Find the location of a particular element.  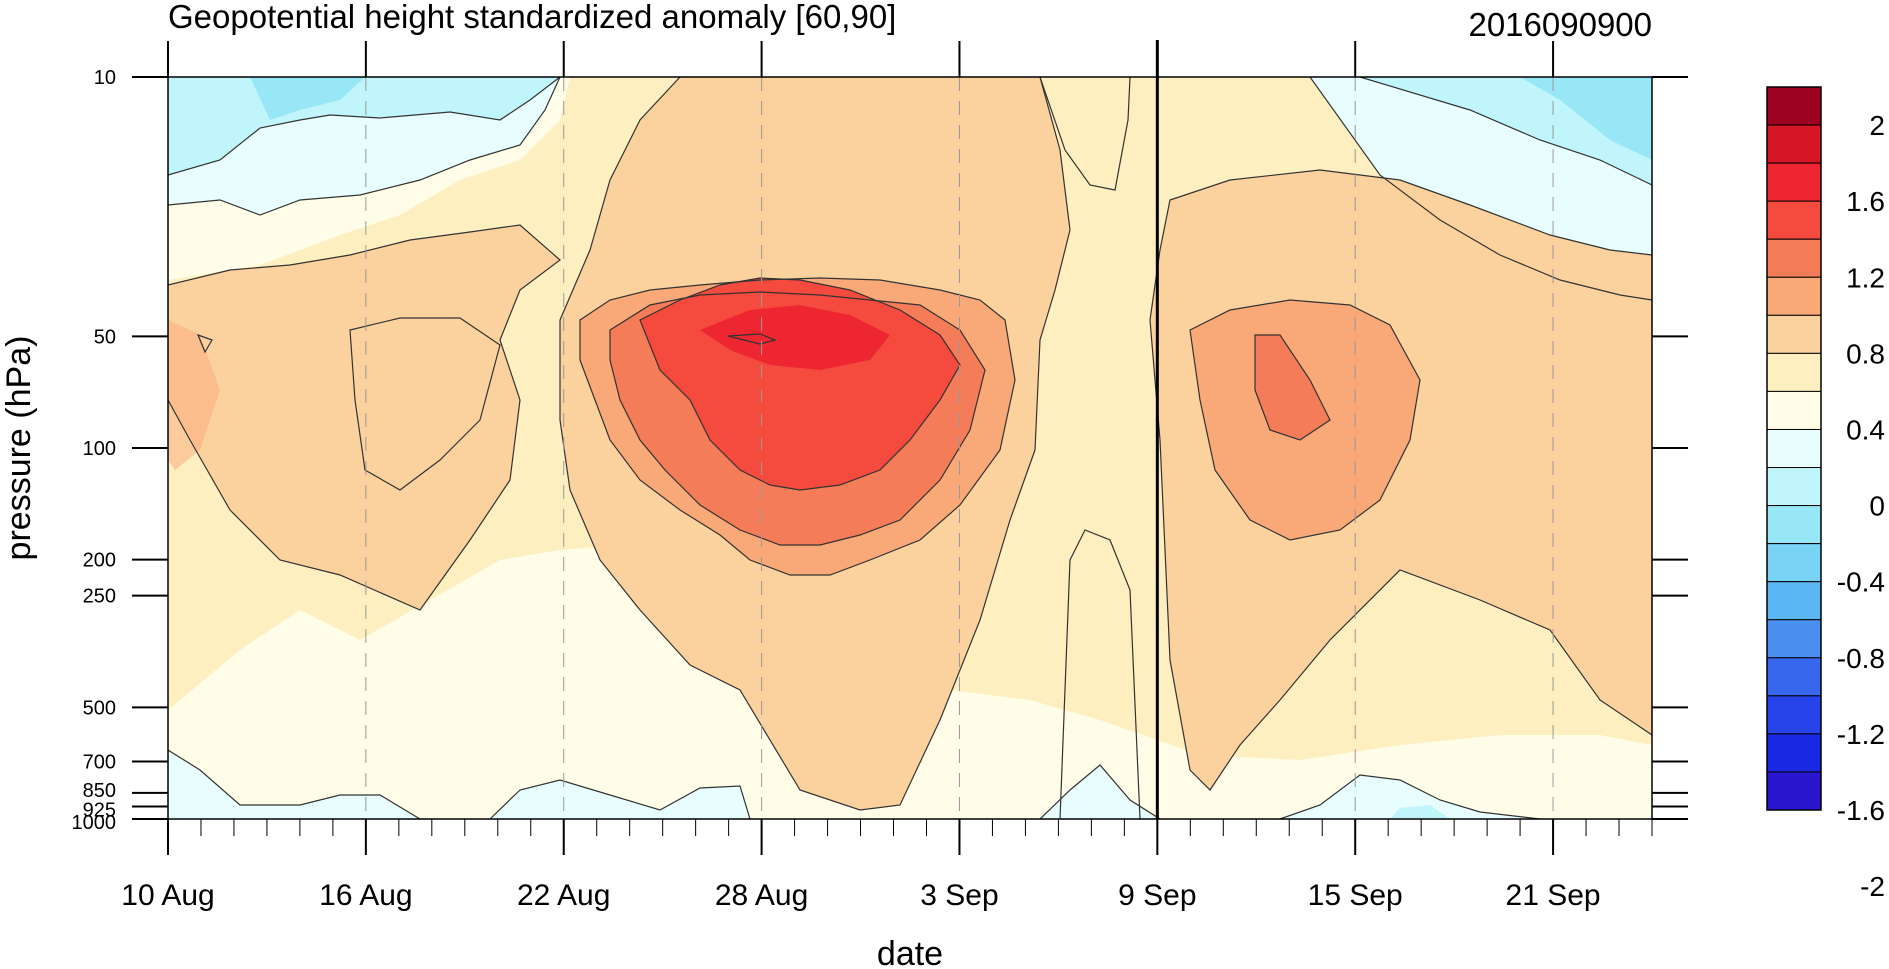

fill-neg-0.8-right is located at coordinates (1586, 118).